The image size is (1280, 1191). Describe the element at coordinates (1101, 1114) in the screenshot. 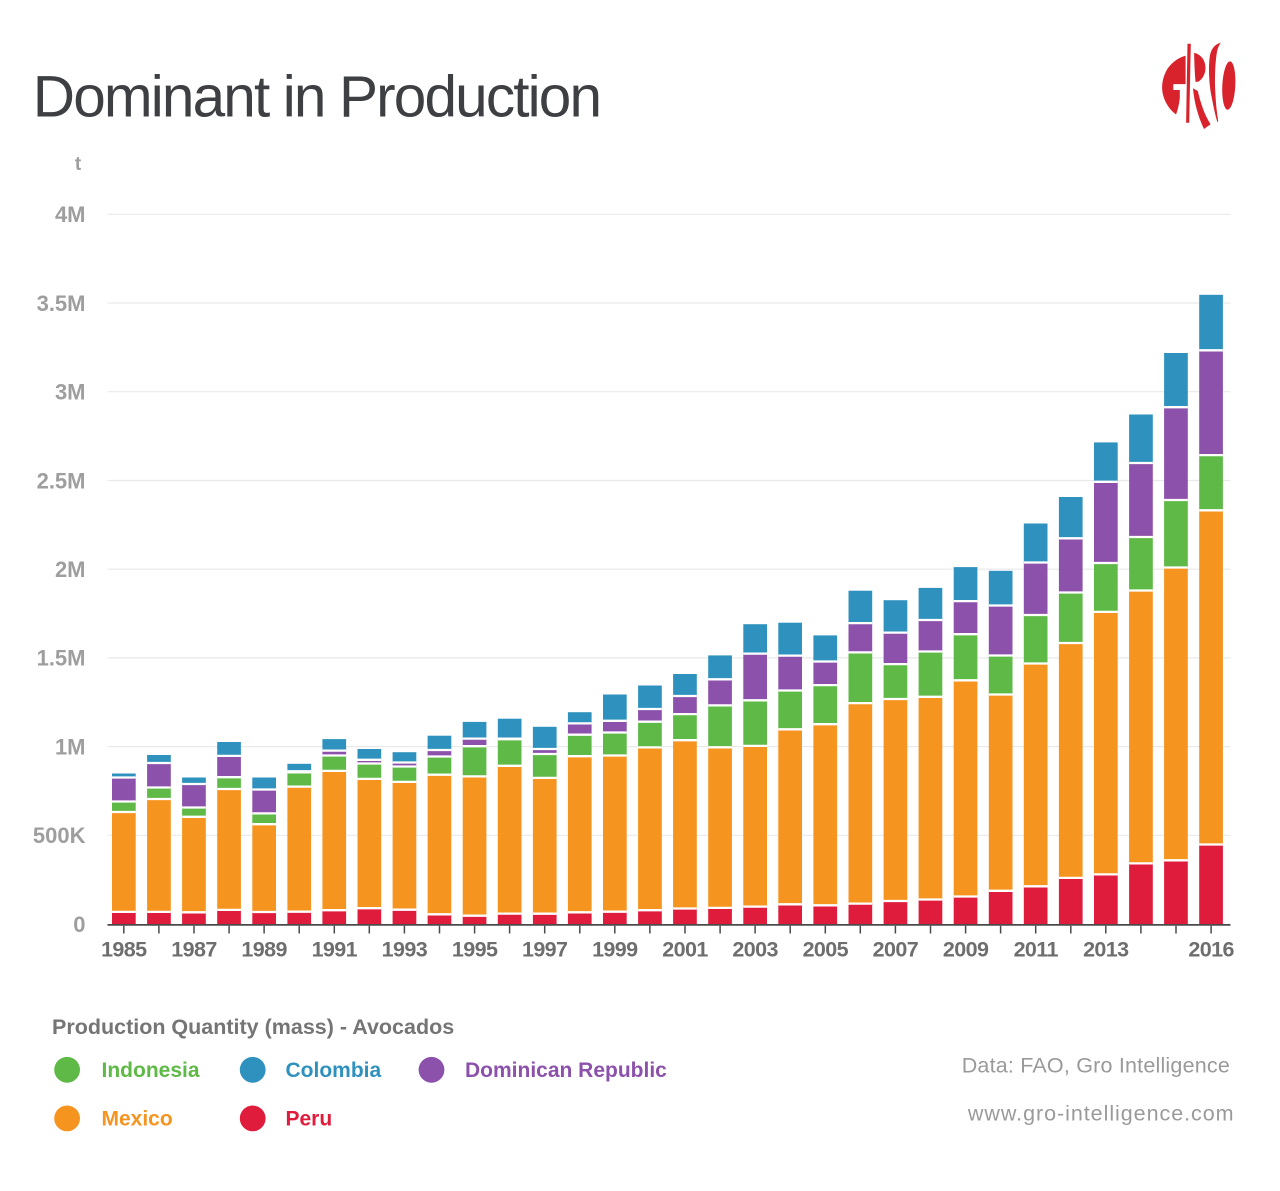

I see `svg-text: www.gro-intelligence.com` at that location.